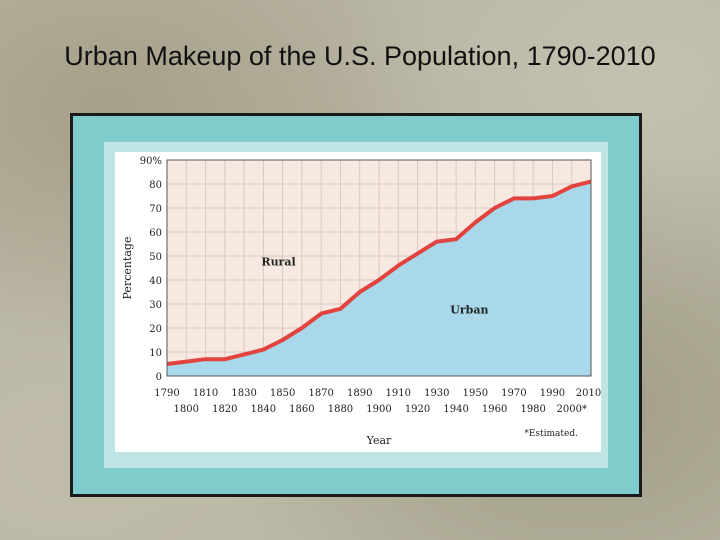  What do you see at coordinates (494, 409) in the screenshot?
I see `x-tick-label: 1960` at bounding box center [494, 409].